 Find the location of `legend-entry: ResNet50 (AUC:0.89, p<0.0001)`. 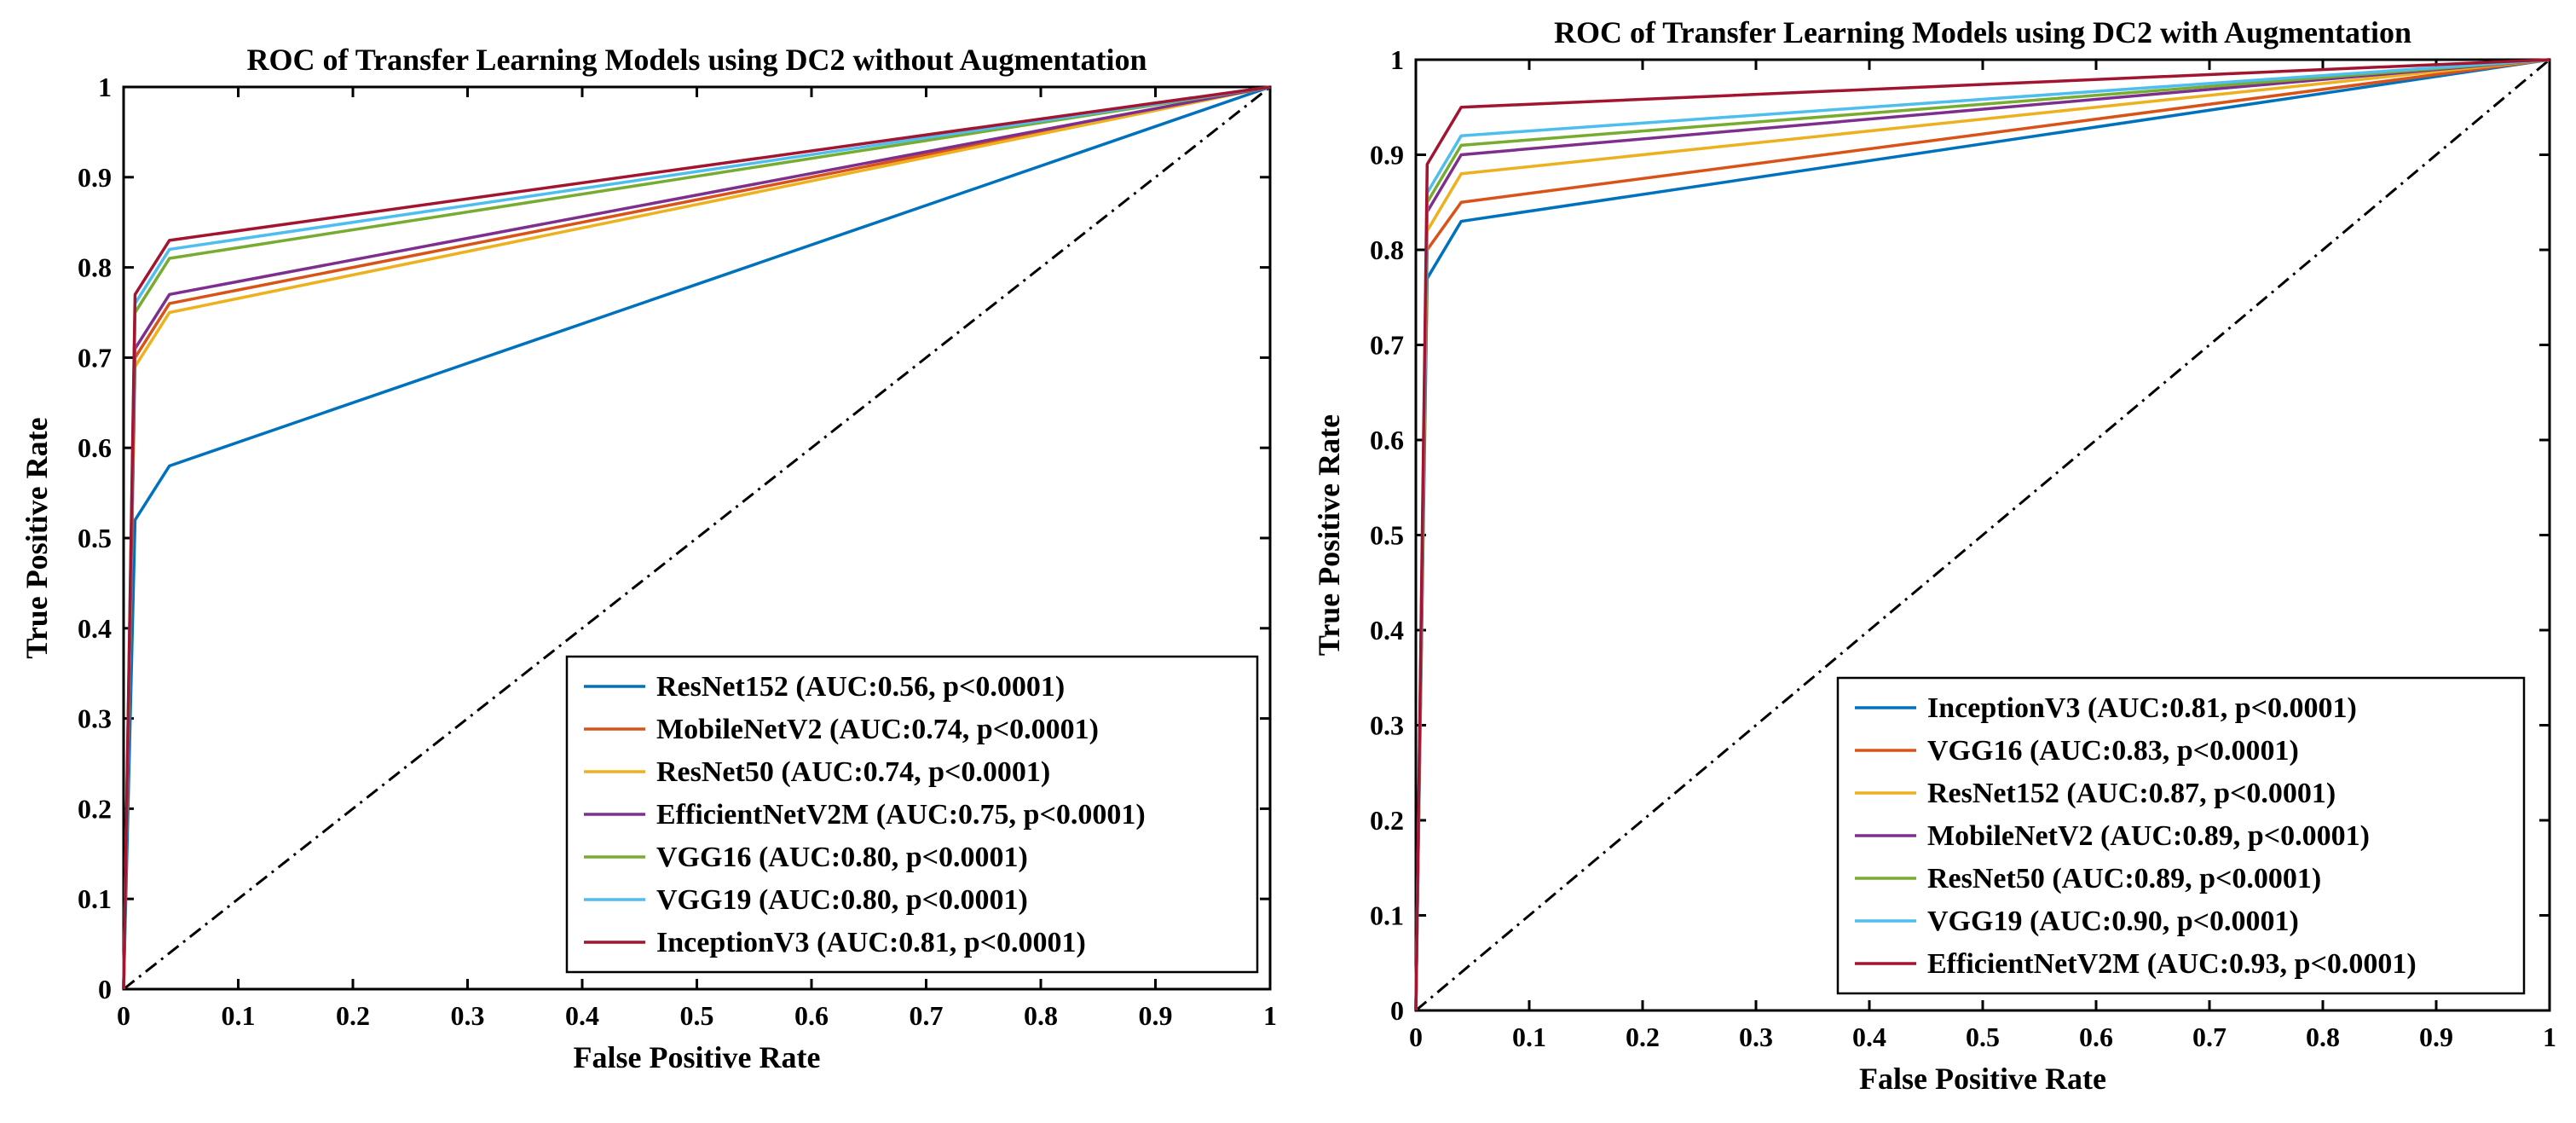

legend-entry: ResNet50 (AUC:0.89, p<0.0001) is located at coordinates (2124, 878).